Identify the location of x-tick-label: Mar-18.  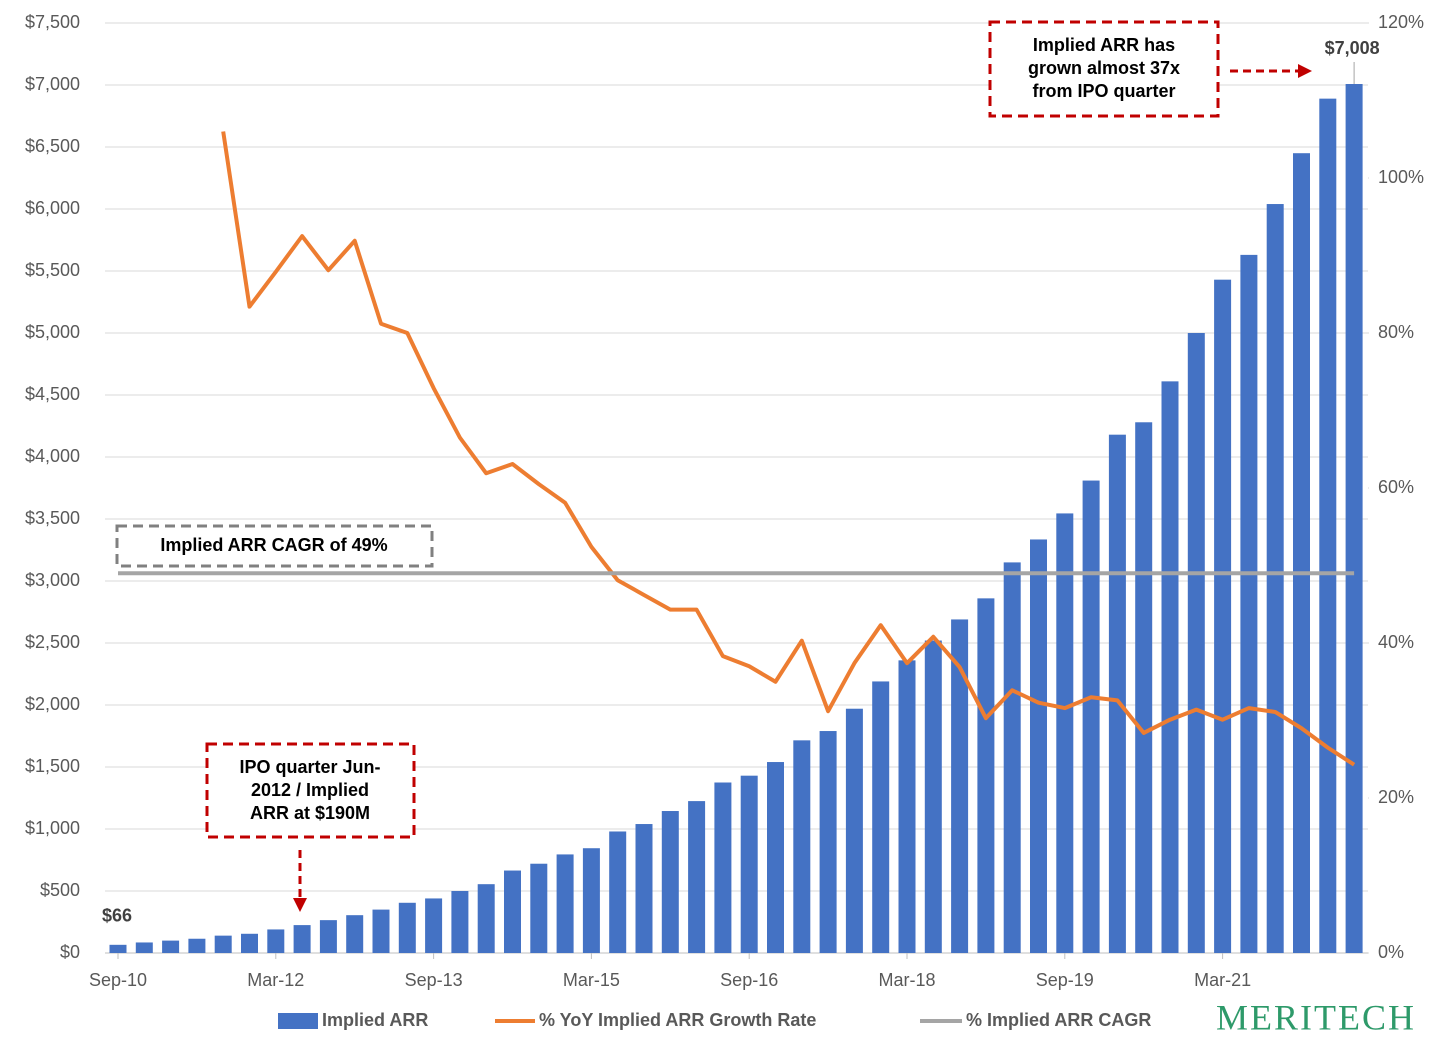
(906, 980).